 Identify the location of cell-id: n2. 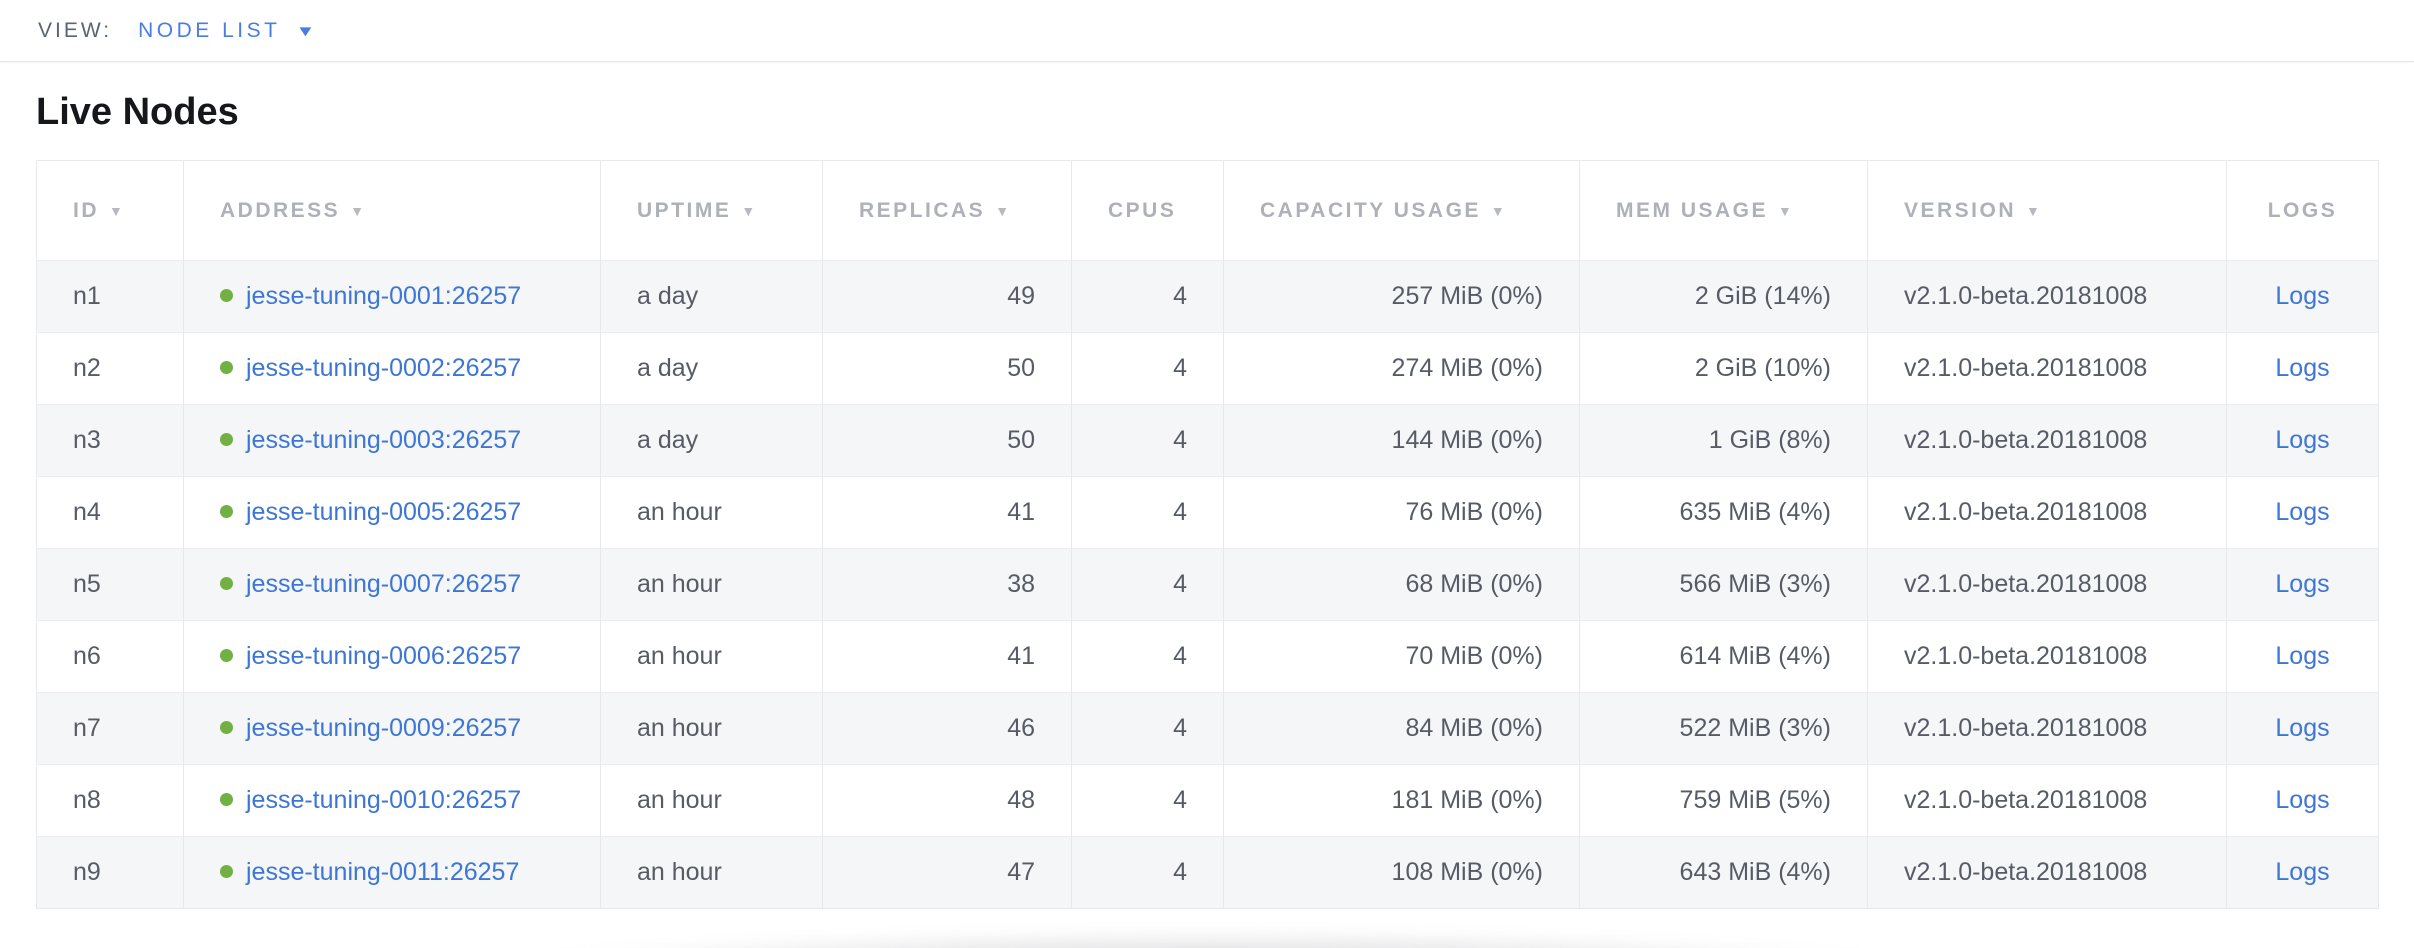
(110, 368).